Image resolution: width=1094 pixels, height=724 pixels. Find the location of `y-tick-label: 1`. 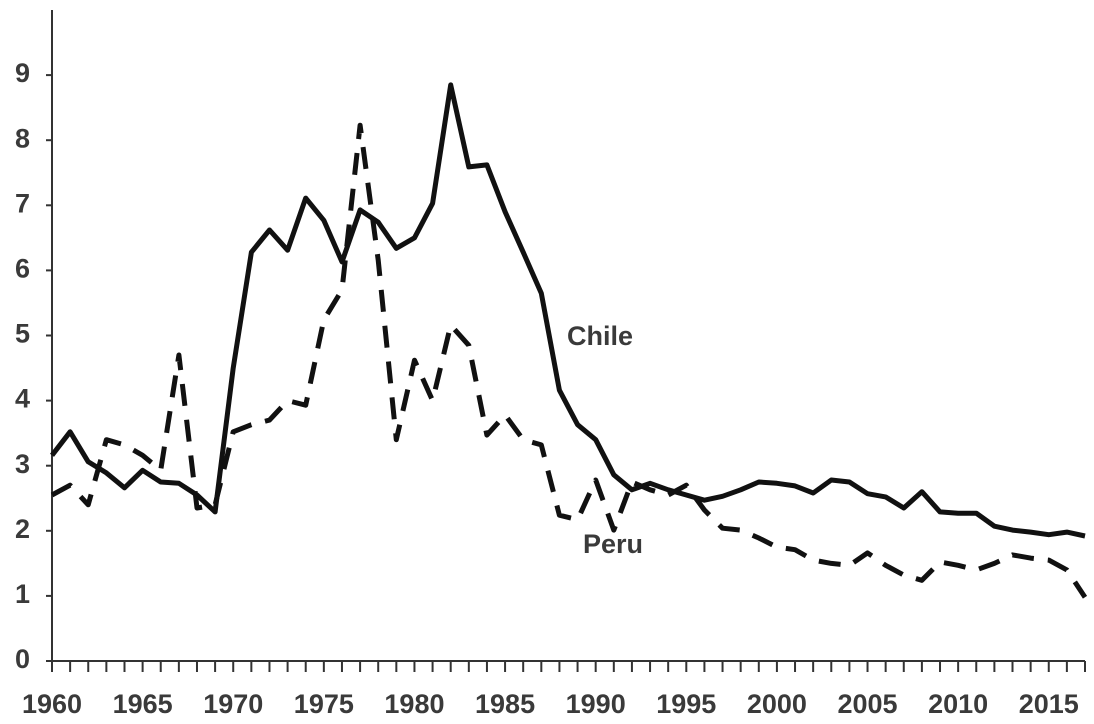

y-tick-label: 1 is located at coordinates (22, 594).